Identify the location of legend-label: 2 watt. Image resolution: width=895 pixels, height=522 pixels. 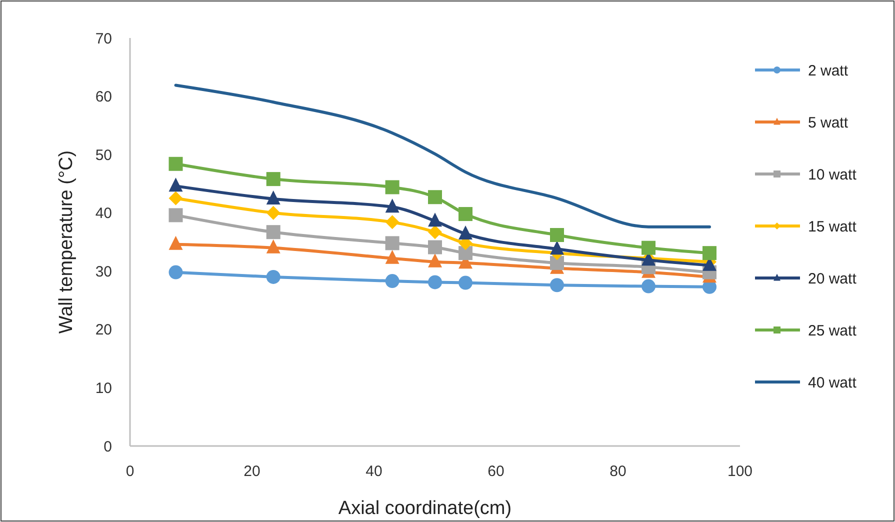
(828, 71).